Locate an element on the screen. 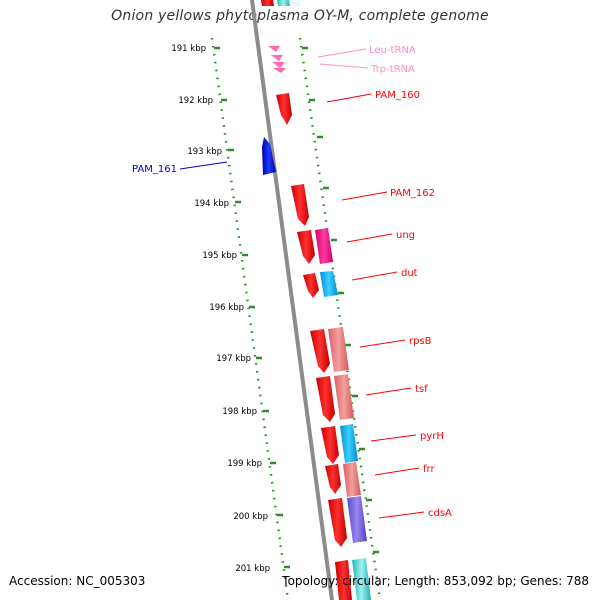  gene-label-pam-160: PAM_160 is located at coordinates (397, 95).